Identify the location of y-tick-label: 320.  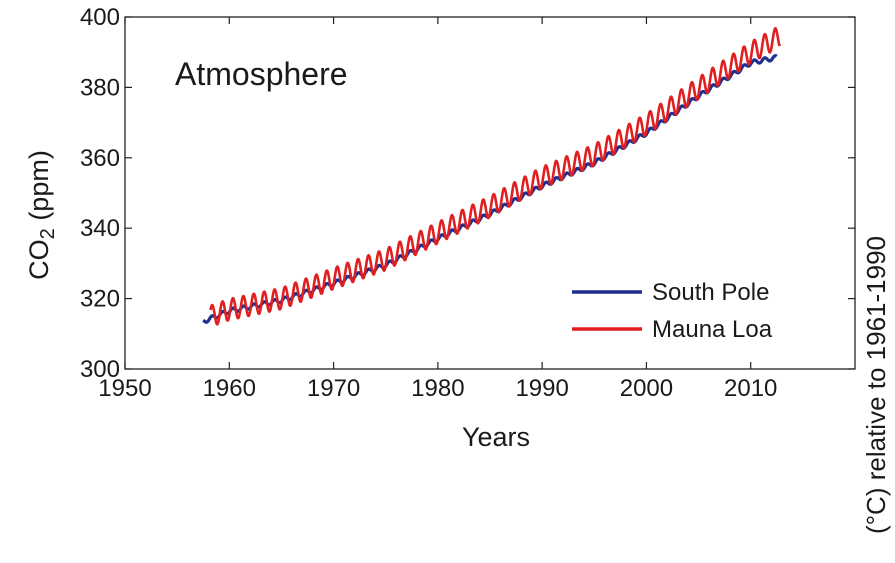
(100, 299).